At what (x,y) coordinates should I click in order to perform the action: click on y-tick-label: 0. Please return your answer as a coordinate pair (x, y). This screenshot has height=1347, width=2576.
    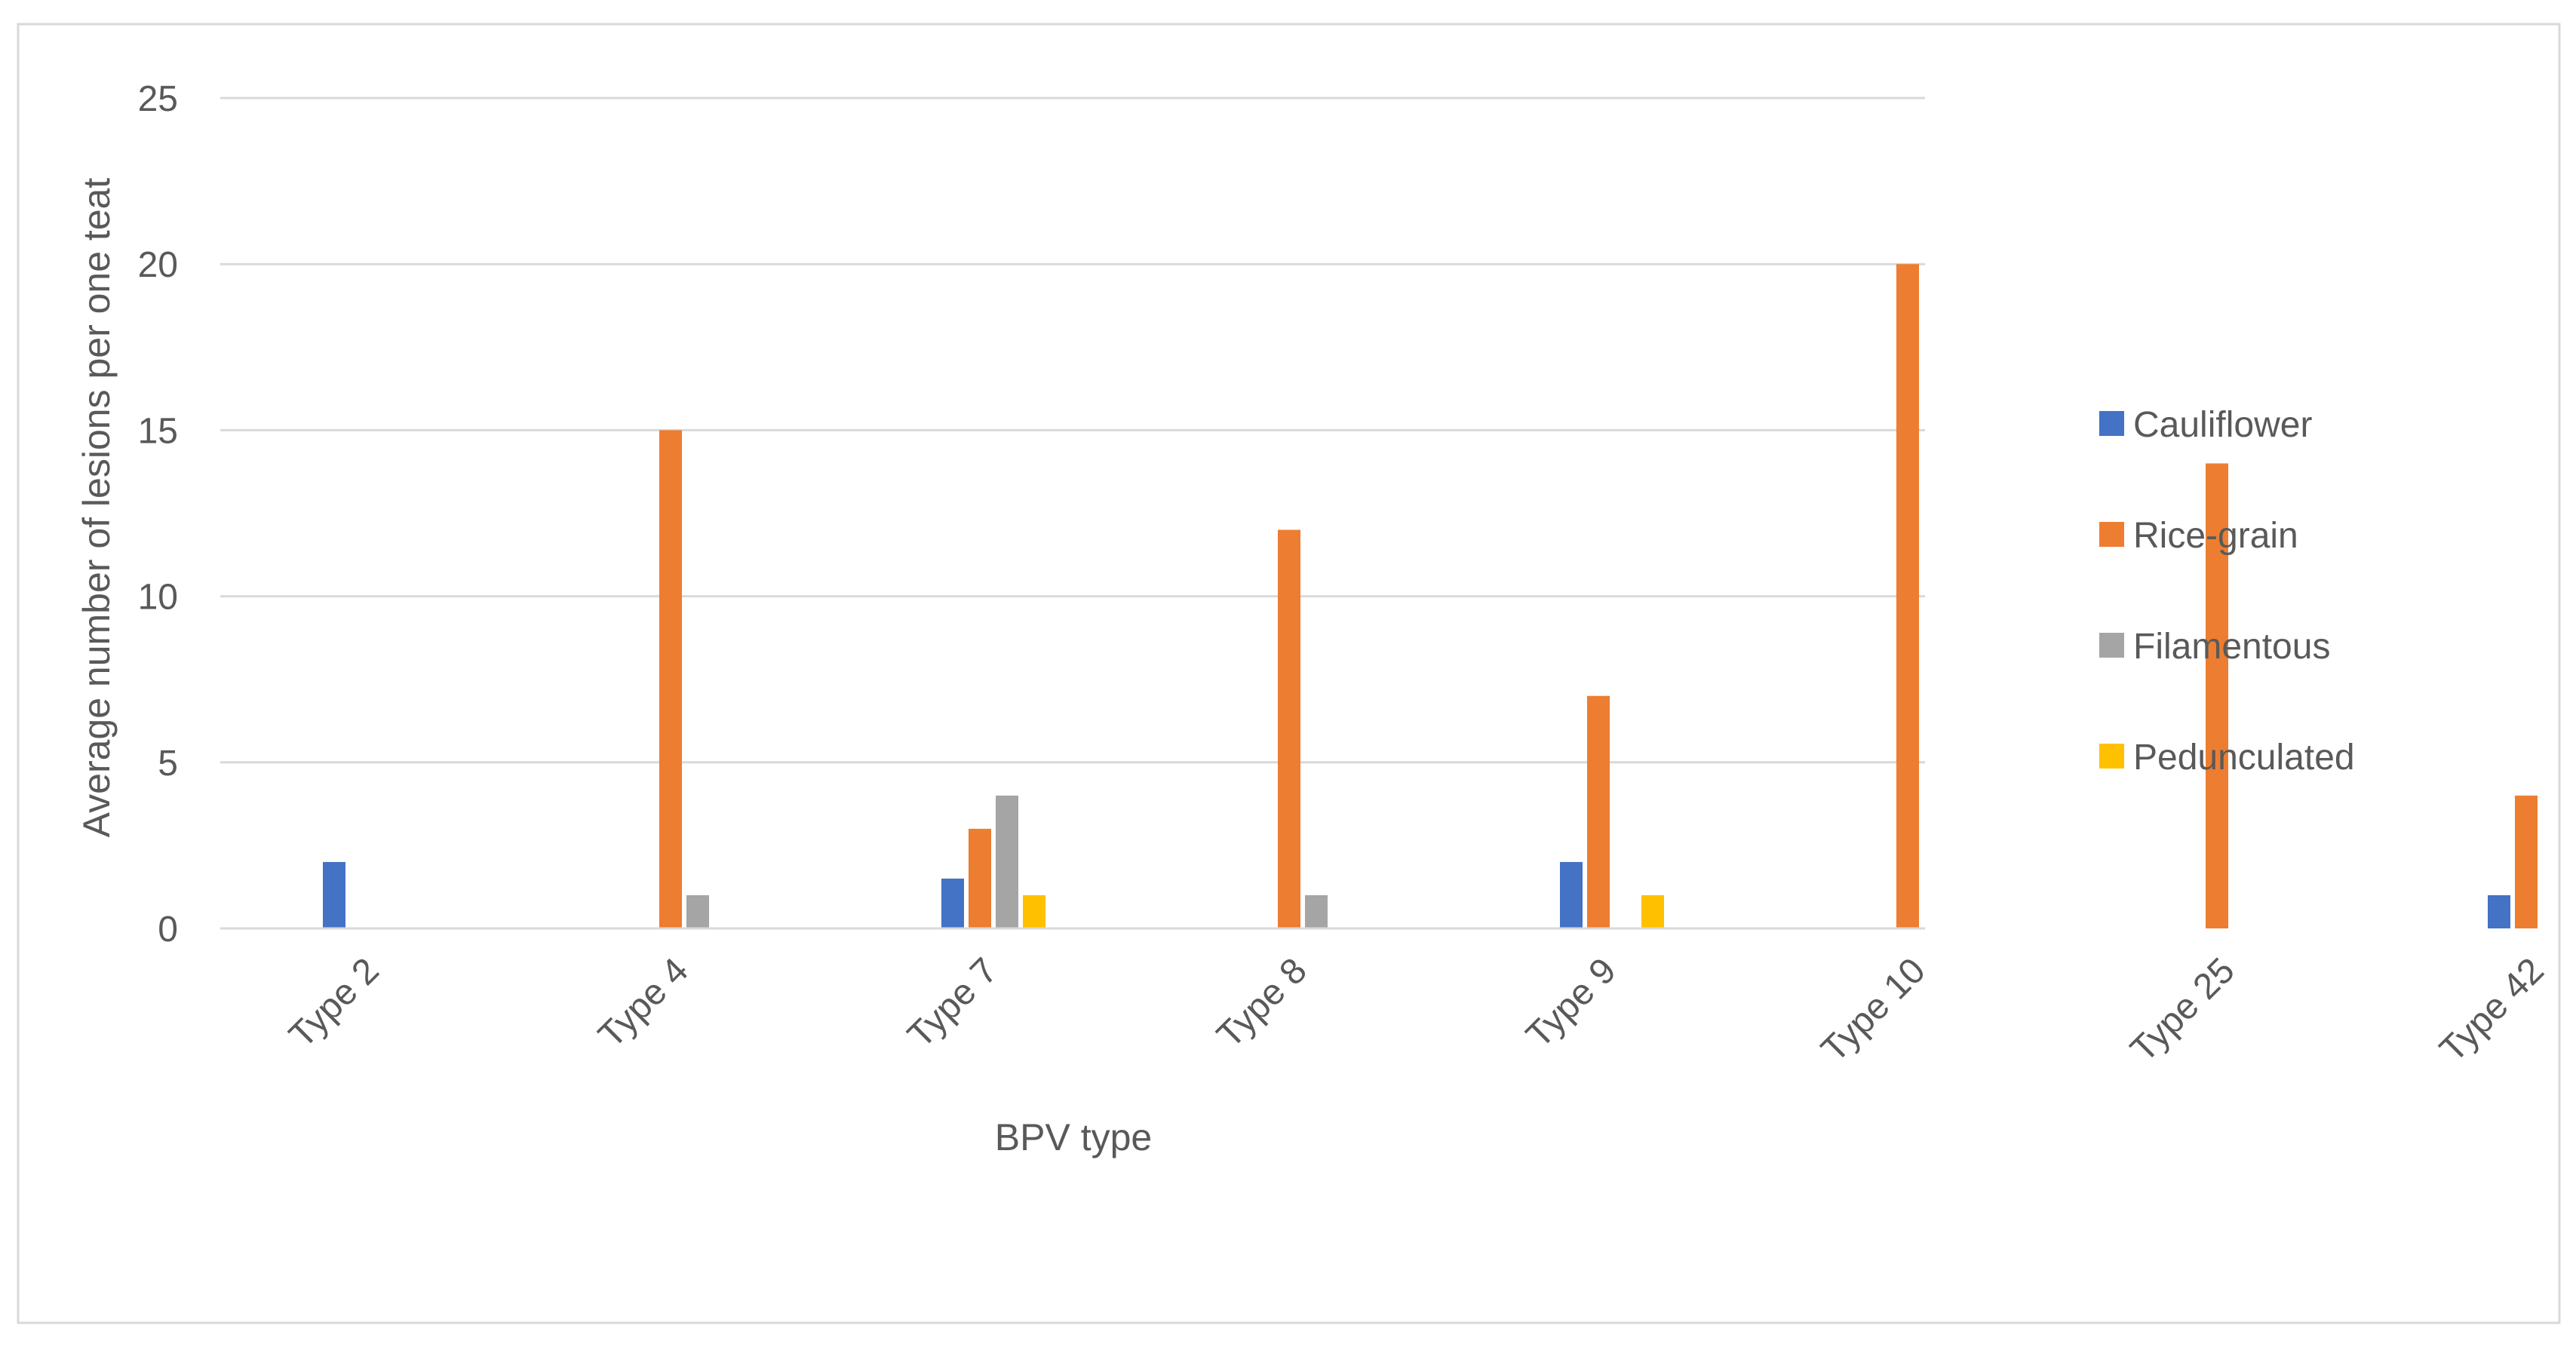
    Looking at the image, I should click on (168, 930).